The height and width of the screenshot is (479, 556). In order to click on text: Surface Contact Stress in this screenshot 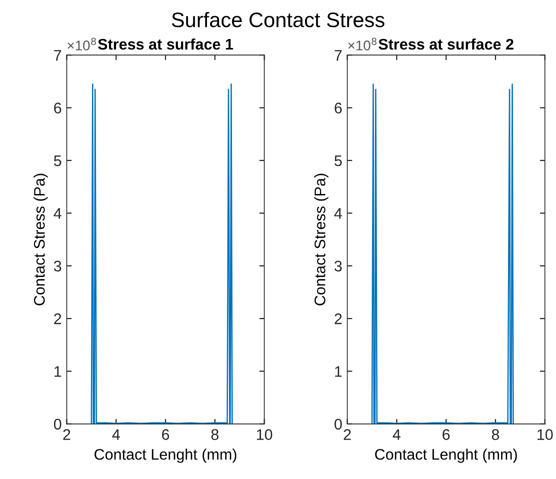, I will do `click(278, 20)`.